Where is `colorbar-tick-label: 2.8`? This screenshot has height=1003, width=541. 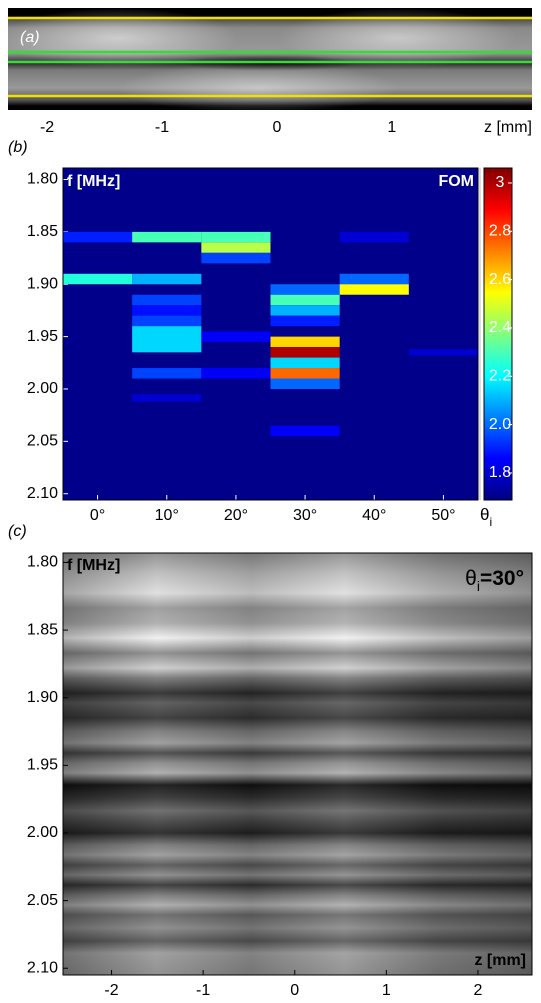 colorbar-tick-label: 2.8 is located at coordinates (500, 231).